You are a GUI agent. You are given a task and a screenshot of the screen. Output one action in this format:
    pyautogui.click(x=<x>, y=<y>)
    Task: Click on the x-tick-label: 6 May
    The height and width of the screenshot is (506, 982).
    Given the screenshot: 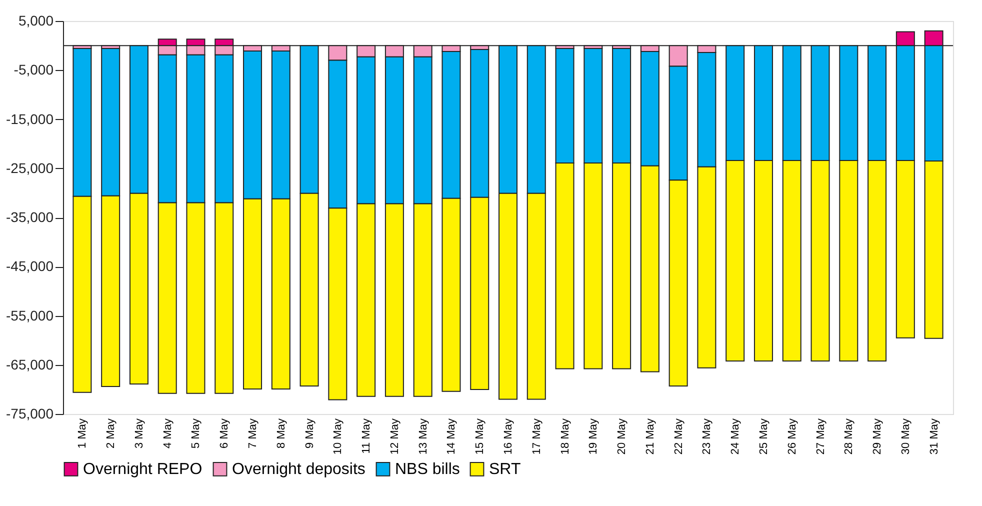 What is the action you would take?
    pyautogui.click(x=224, y=433)
    